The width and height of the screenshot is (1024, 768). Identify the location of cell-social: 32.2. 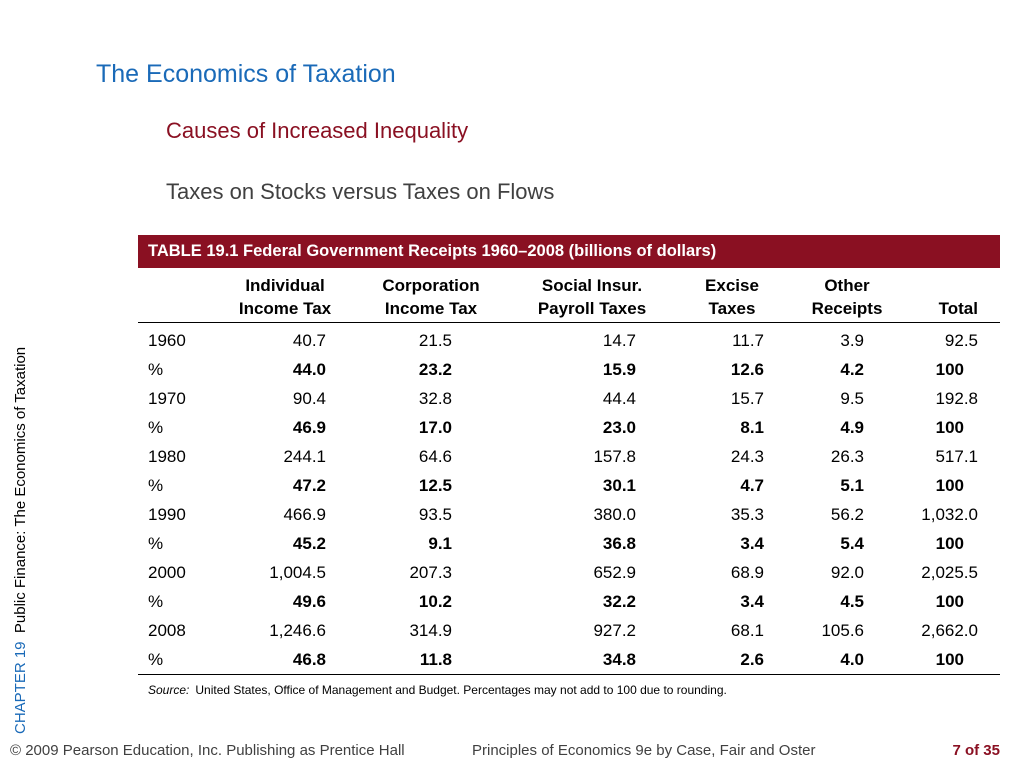
(619, 601).